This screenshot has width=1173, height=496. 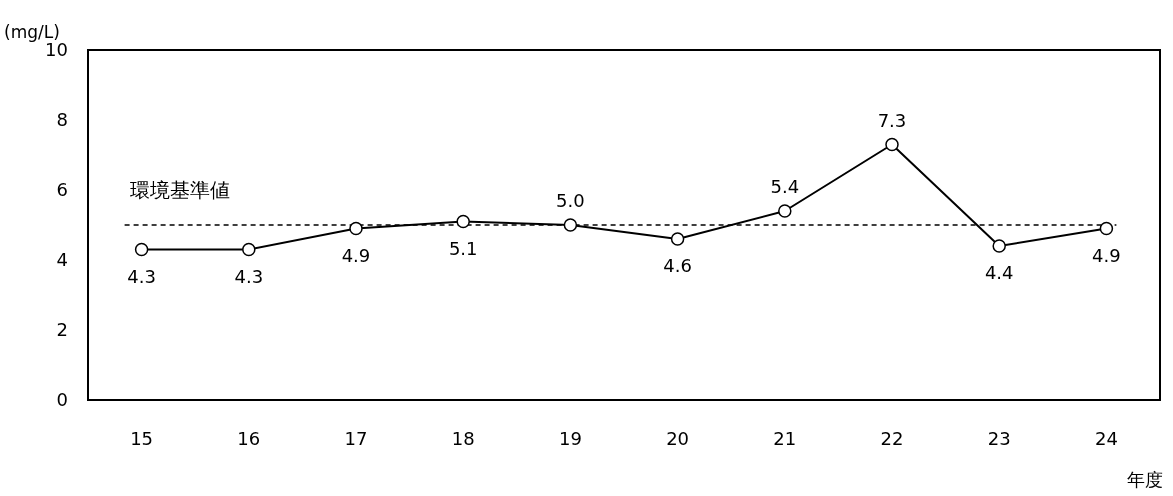 I want to click on x-tick-label: 17, so click(x=356, y=438).